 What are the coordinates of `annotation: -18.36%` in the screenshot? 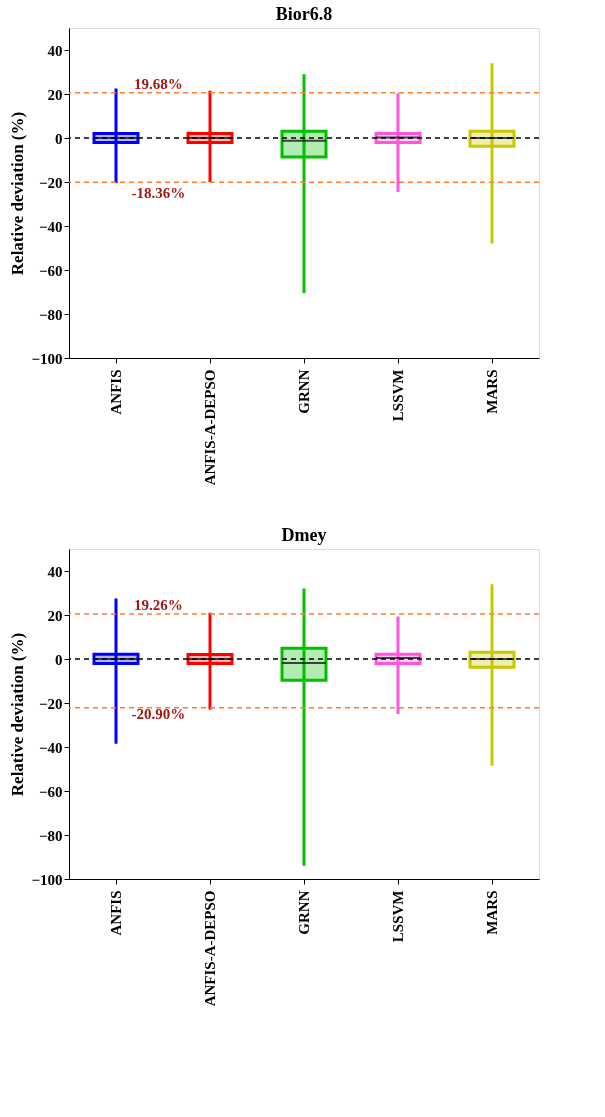 It's located at (158, 193).